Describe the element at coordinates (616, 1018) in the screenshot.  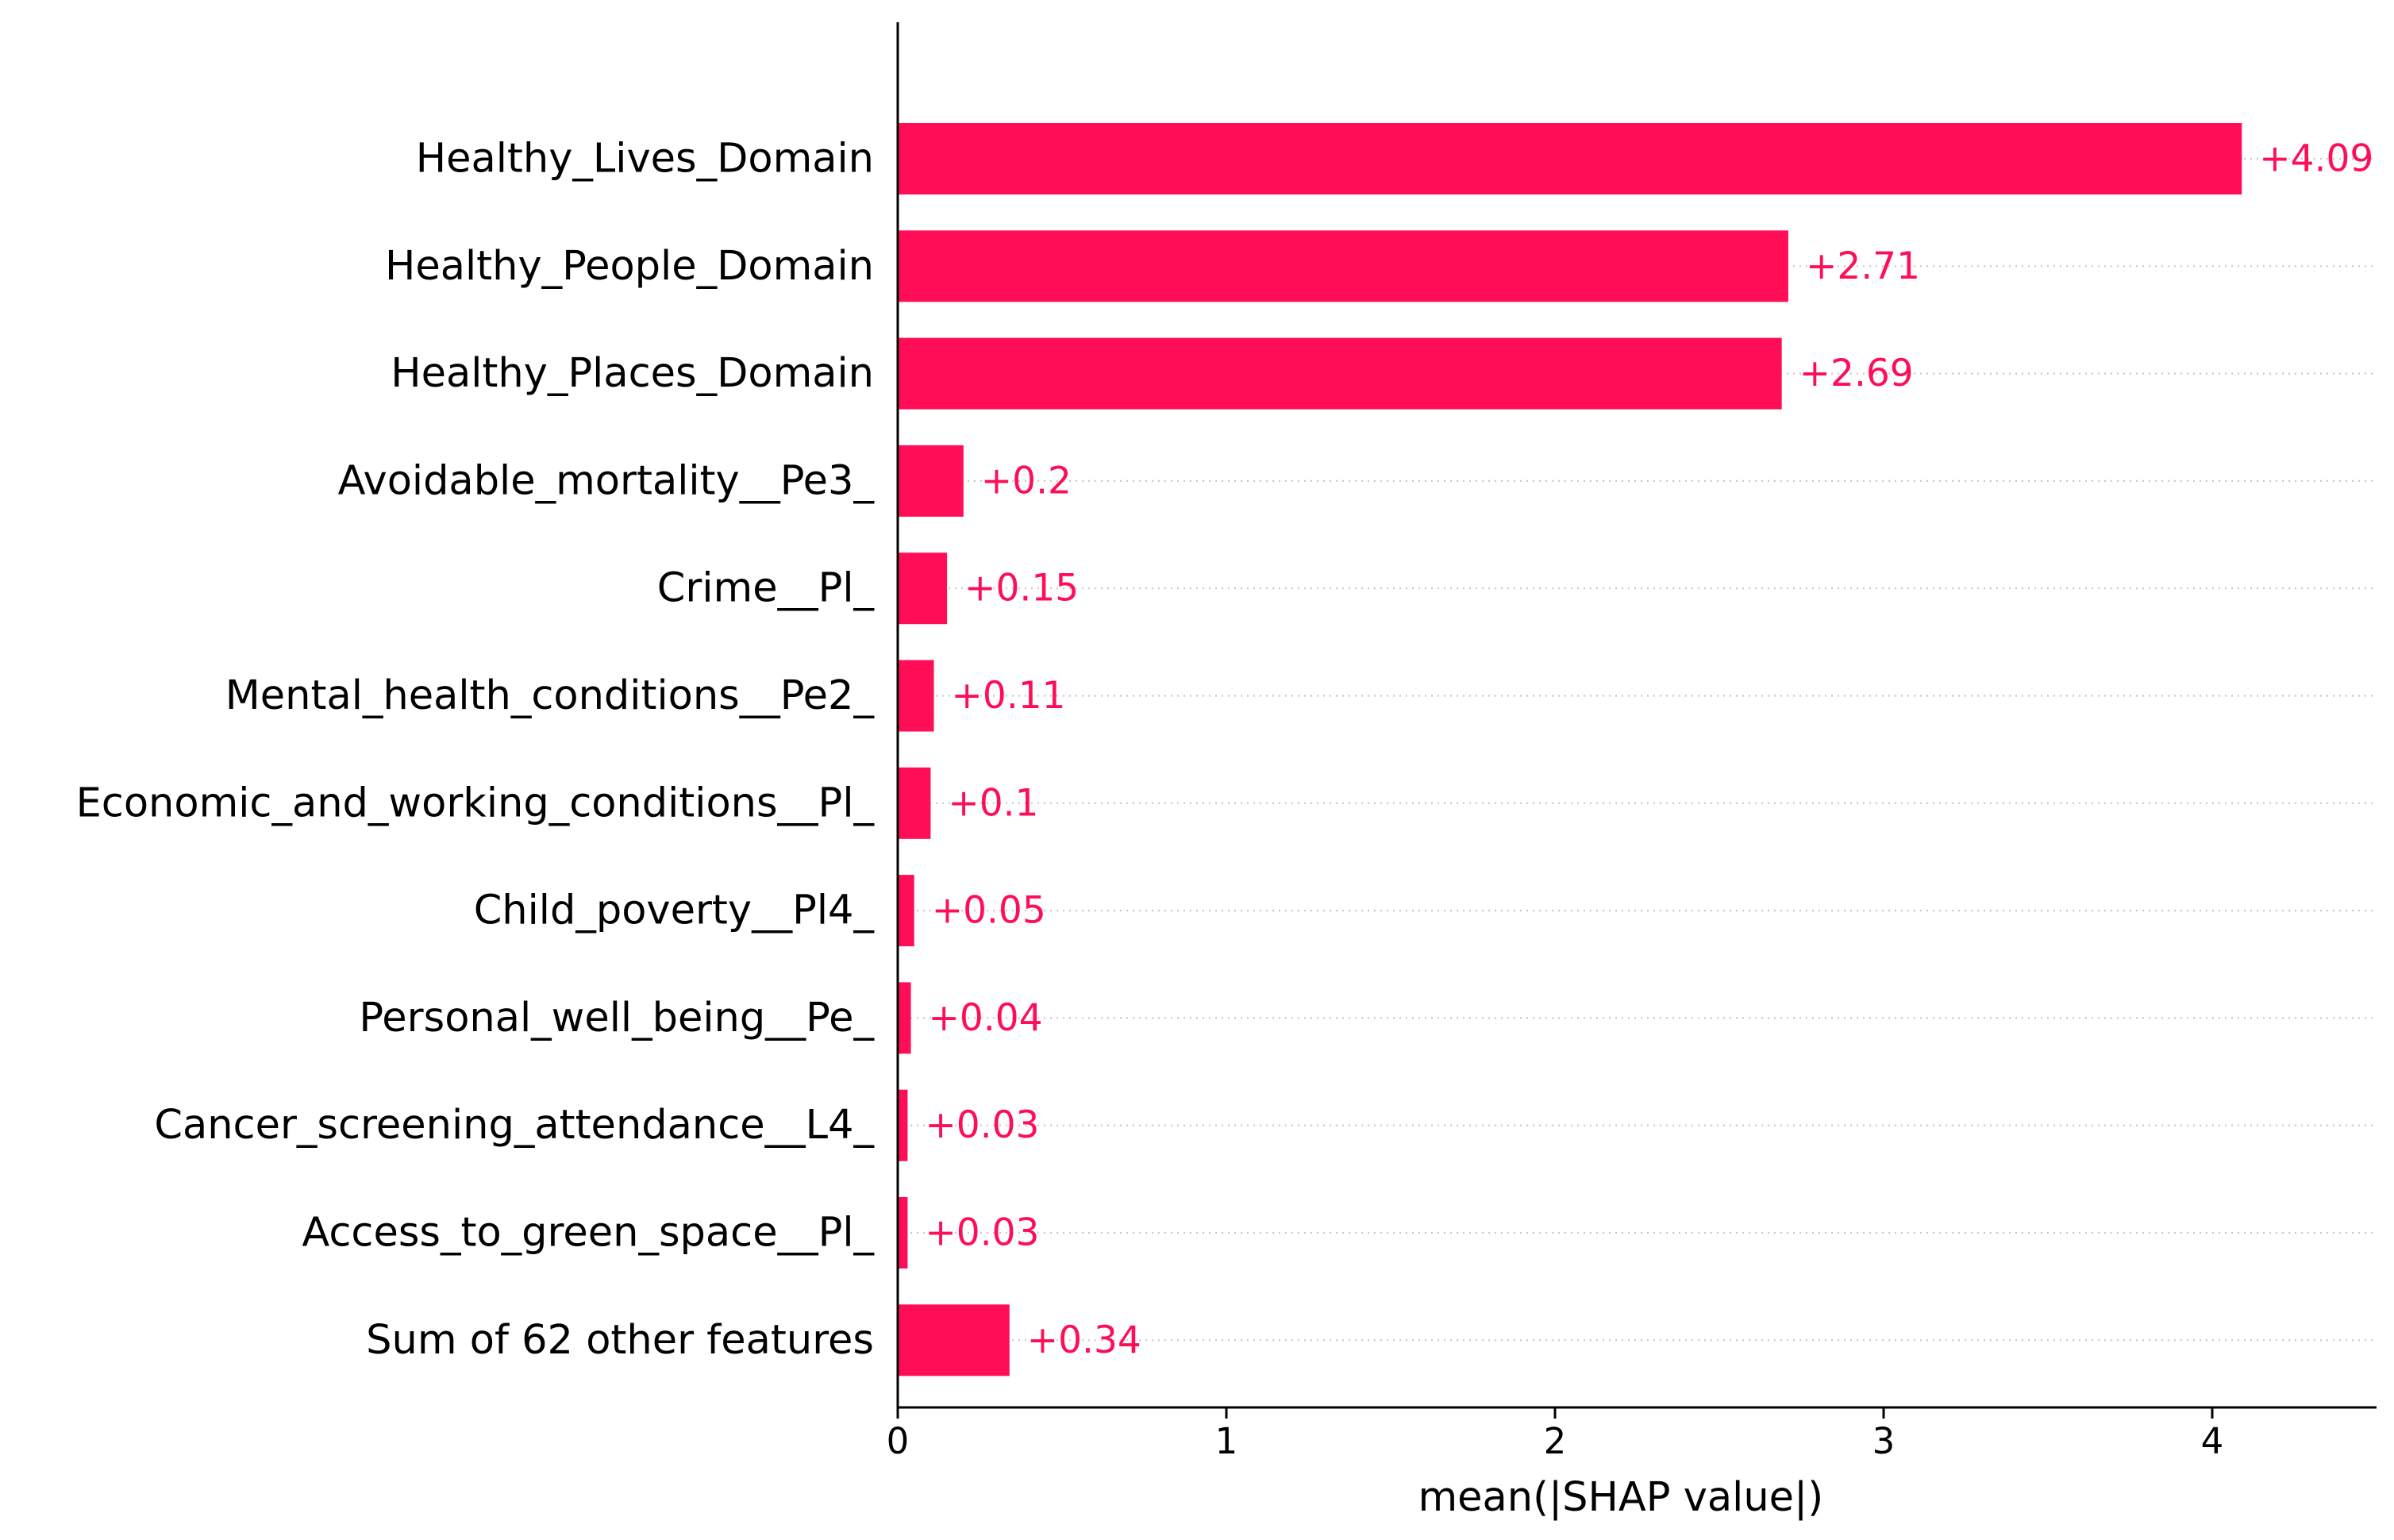
I see `category-label: Personal_well_being__Pe_` at that location.